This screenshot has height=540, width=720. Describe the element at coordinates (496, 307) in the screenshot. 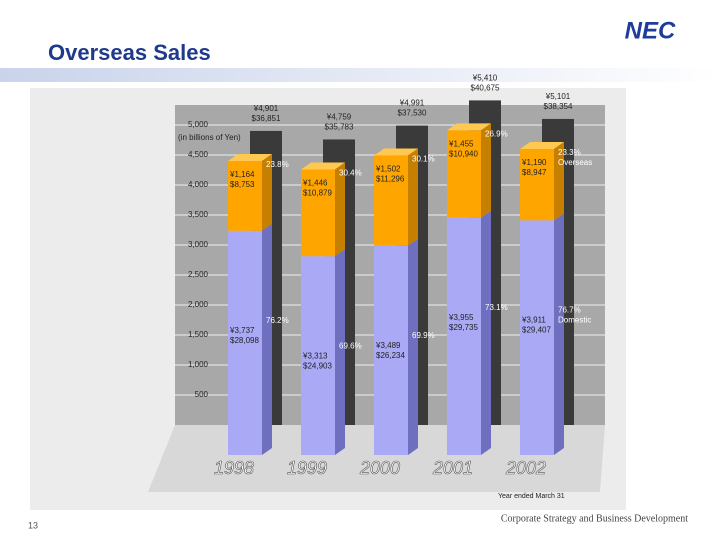

I see `percent-label: 73.1%` at that location.